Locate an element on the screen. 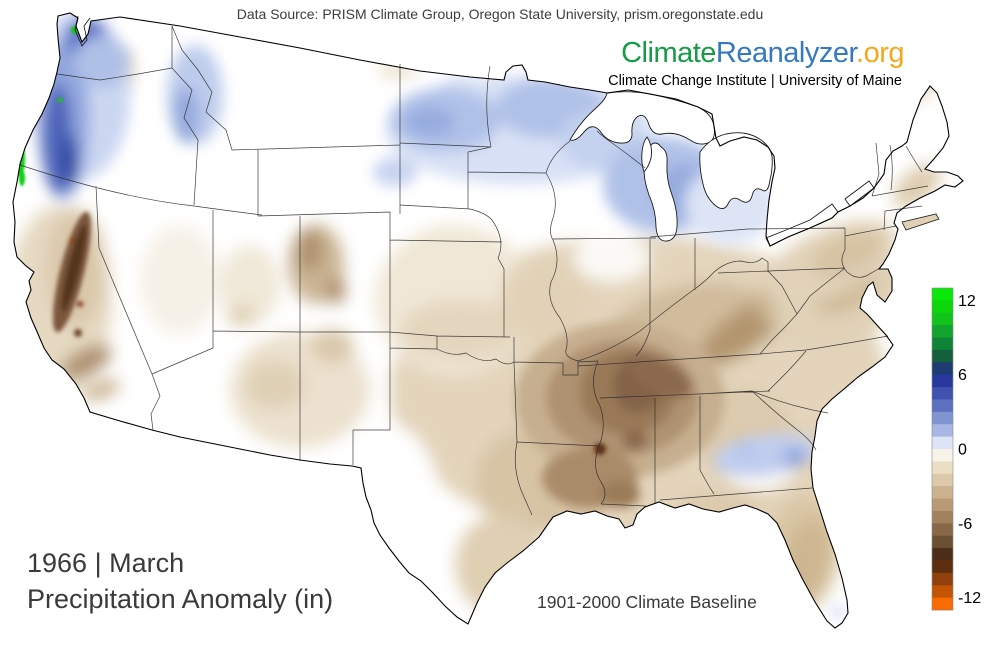  brand-logo-reanalyzer: Reanalyzer is located at coordinates (786, 53).